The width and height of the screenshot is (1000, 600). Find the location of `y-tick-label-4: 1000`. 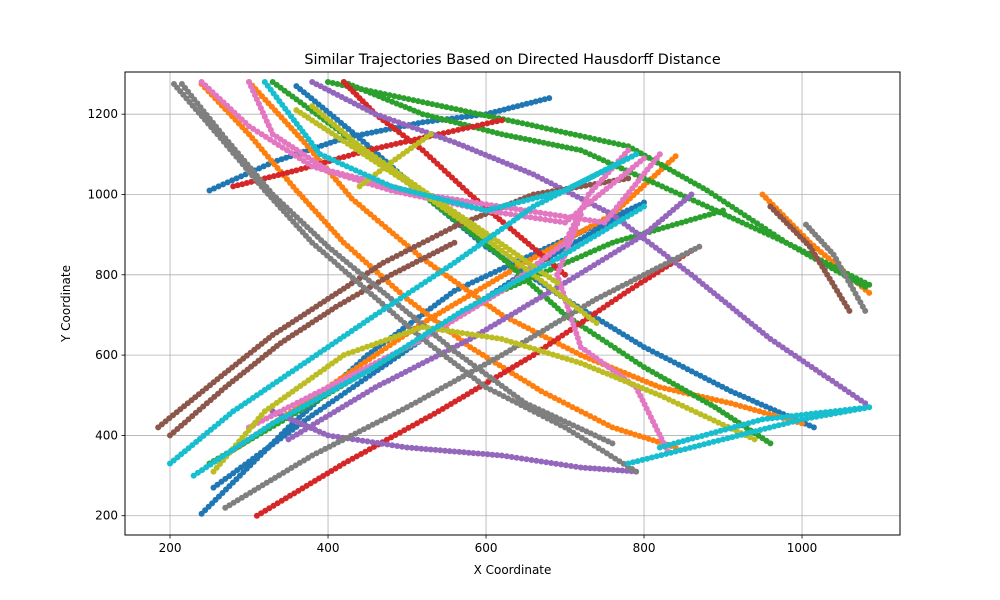

y-tick-label-4: 1000 is located at coordinates (102, 194).